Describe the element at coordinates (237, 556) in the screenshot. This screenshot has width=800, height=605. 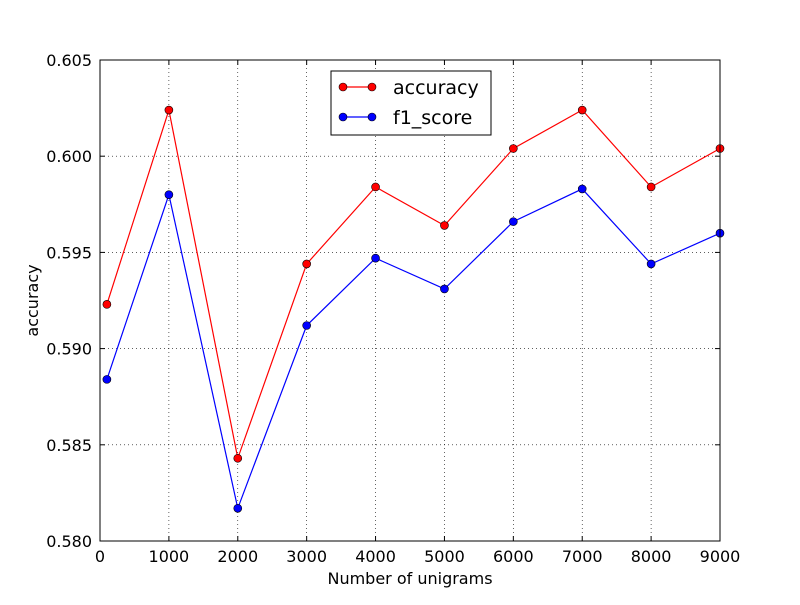
I see `x-tick-label: 2000` at that location.